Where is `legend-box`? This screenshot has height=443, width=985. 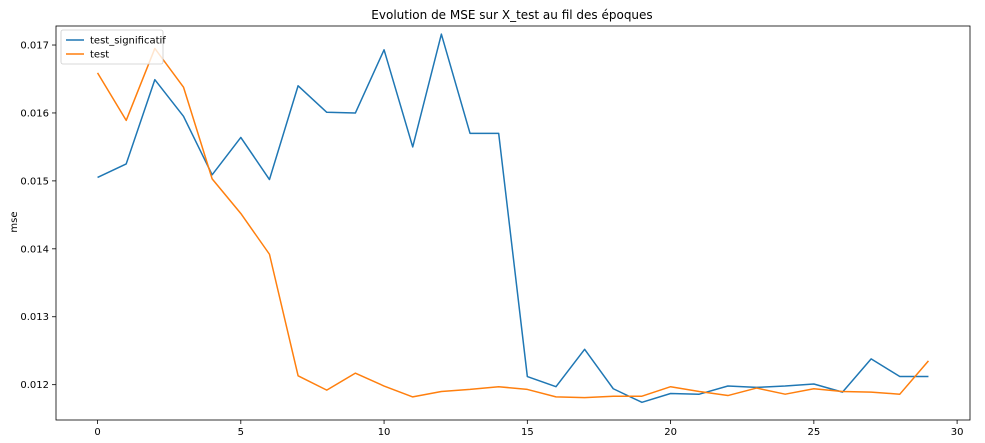
legend-box is located at coordinates (112, 47).